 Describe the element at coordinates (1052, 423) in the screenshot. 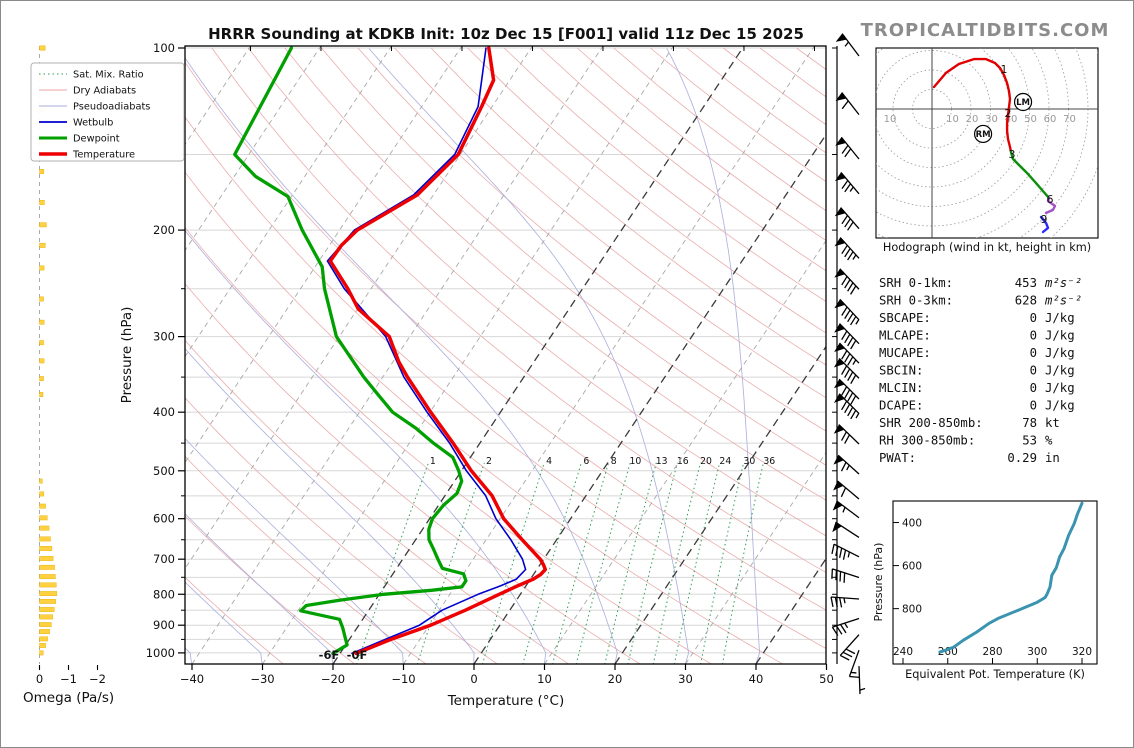

I see `stat-unit: kt` at that location.